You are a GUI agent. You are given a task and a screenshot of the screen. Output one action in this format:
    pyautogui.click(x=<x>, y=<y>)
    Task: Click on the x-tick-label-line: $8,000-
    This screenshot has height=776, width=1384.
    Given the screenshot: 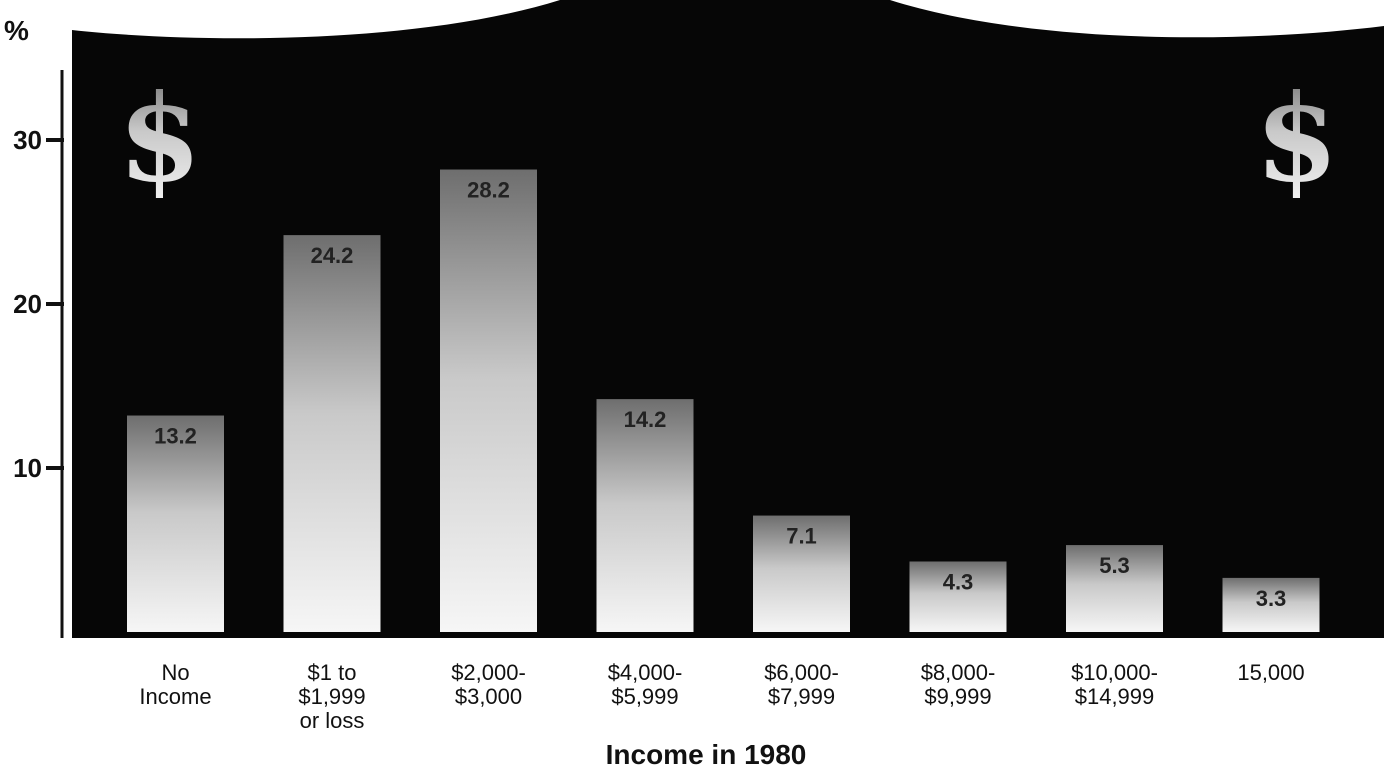 What is the action you would take?
    pyautogui.click(x=958, y=672)
    